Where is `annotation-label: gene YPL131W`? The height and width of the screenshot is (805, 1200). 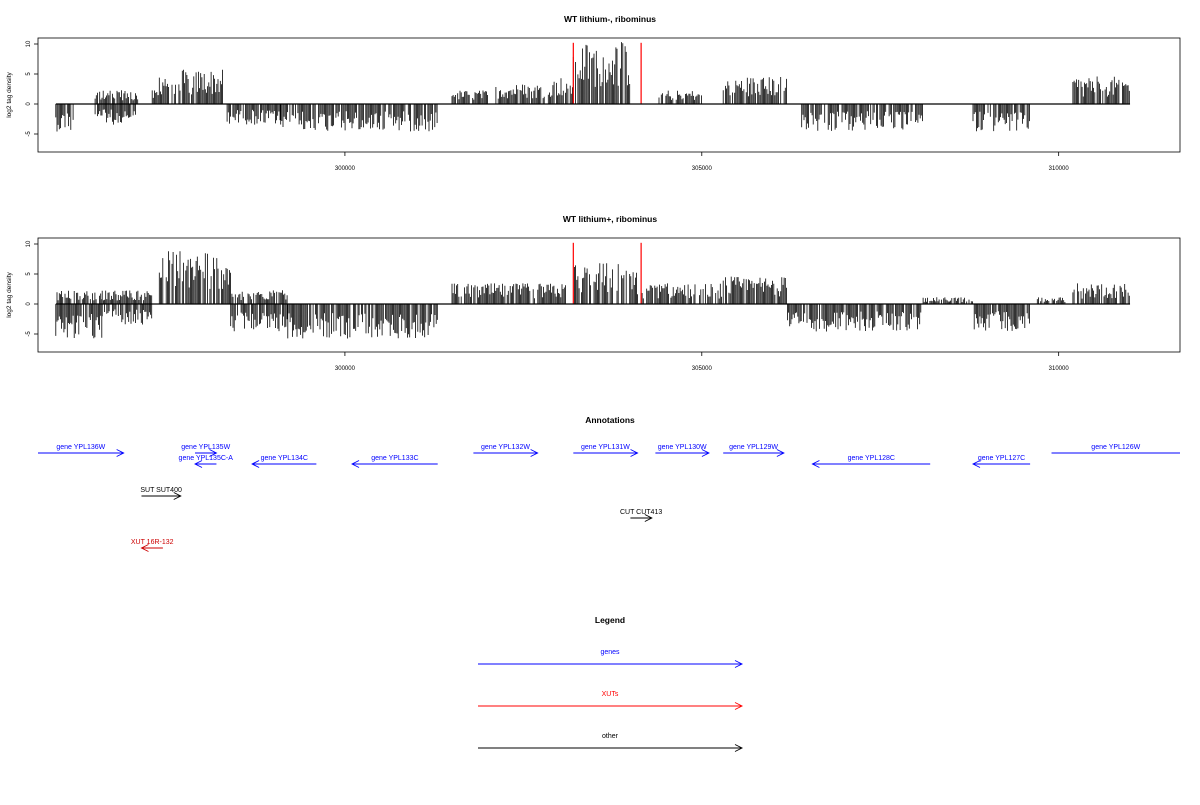
annotation-label: gene YPL131W is located at coordinates (605, 447).